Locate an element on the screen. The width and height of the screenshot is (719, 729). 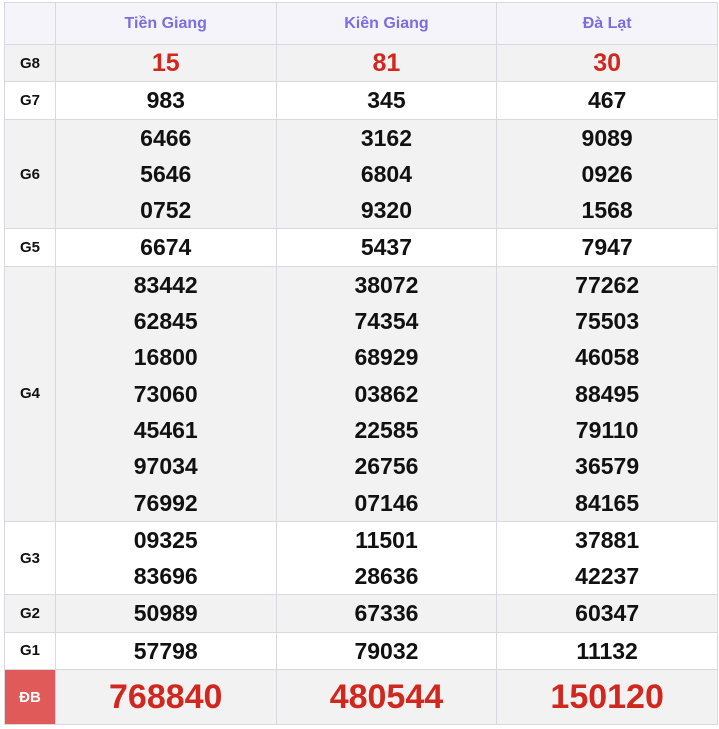
header-row: Tiền Giang Kiên Giang Đà Lạt is located at coordinates (361, 23).